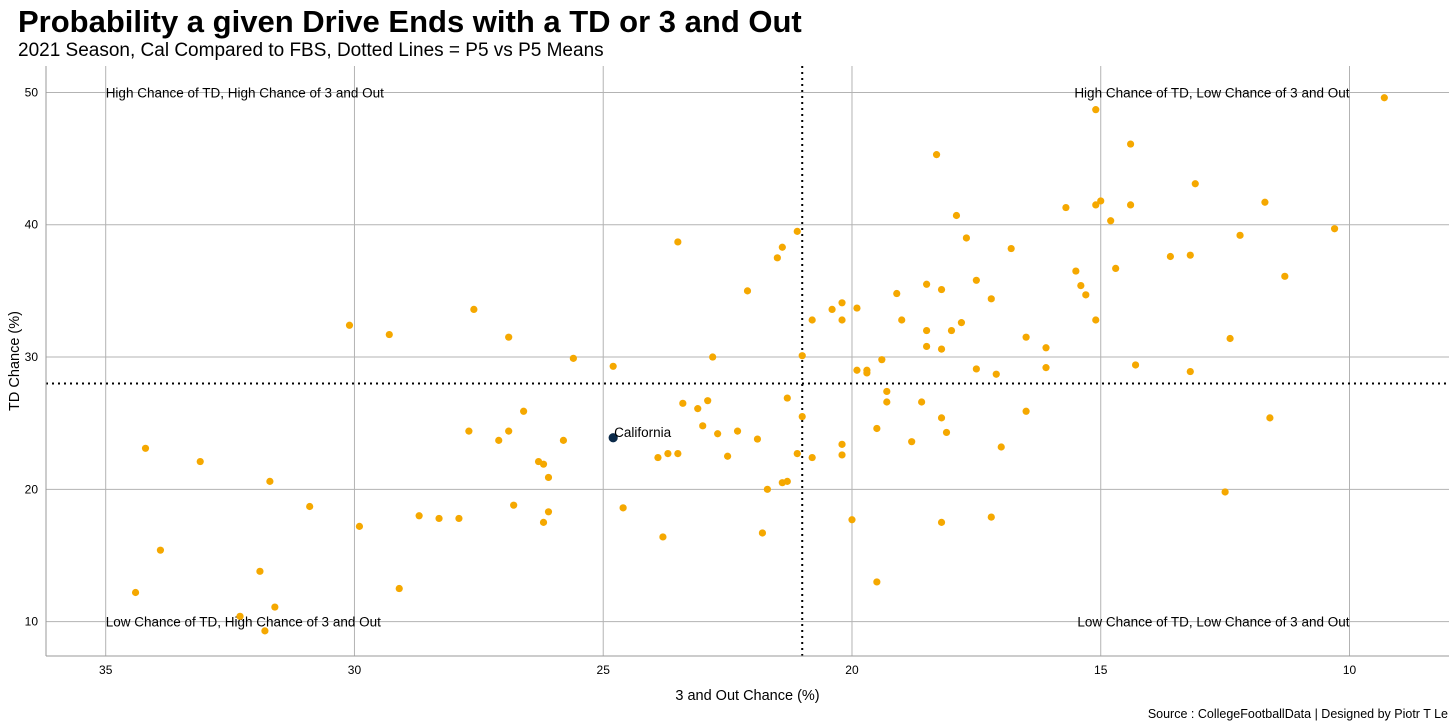  What do you see at coordinates (32, 489) in the screenshot?
I see `y-tick-label: 20` at bounding box center [32, 489].